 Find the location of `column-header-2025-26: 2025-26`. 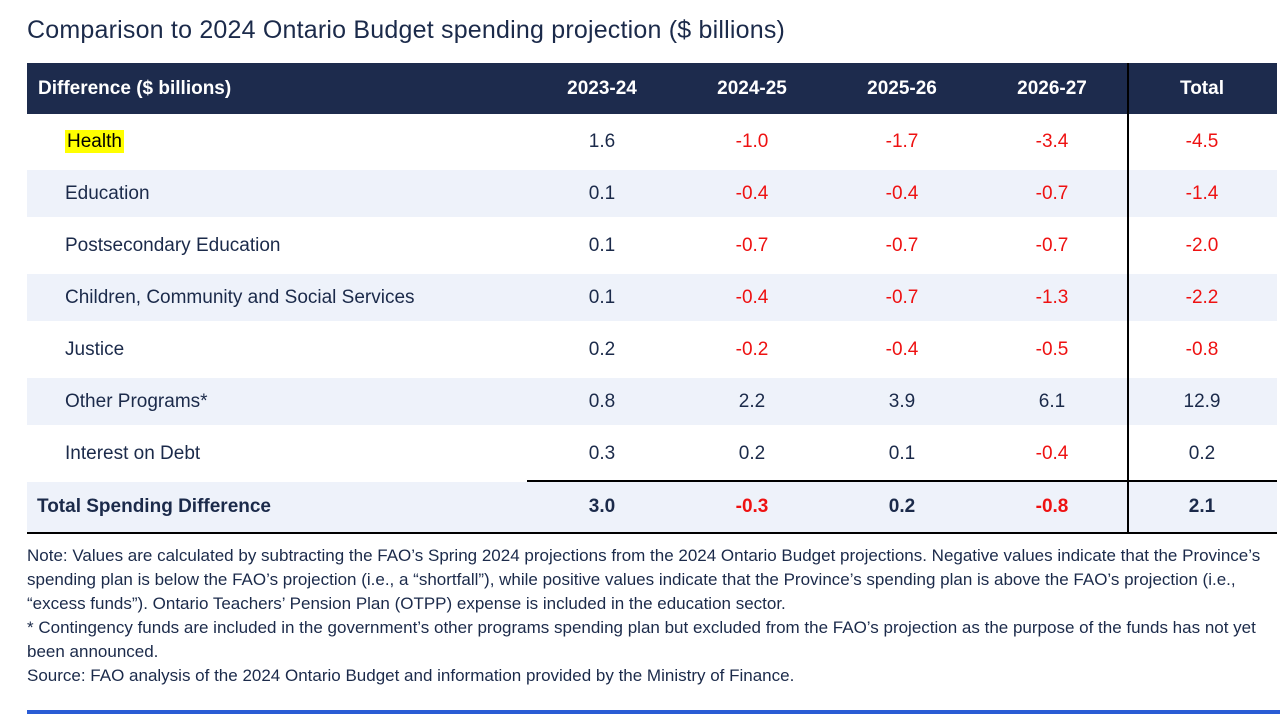

column-header-2025-26: 2025-26 is located at coordinates (902, 88).